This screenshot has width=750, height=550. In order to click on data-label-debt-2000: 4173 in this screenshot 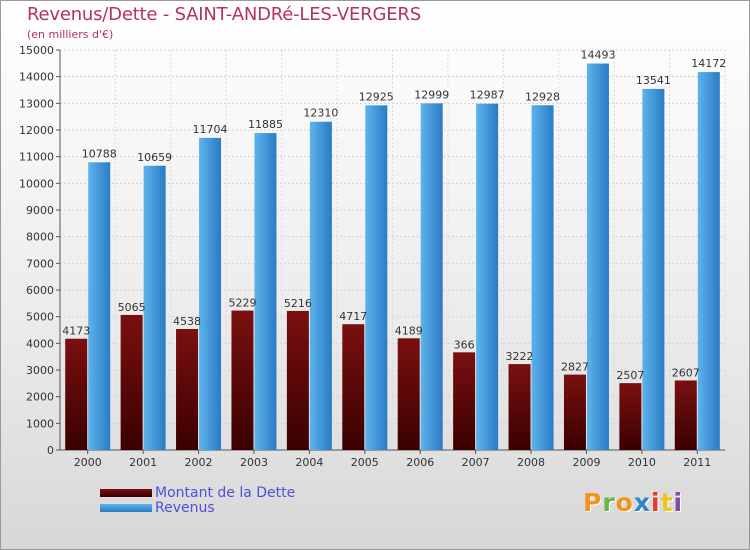, I will do `click(76, 331)`.